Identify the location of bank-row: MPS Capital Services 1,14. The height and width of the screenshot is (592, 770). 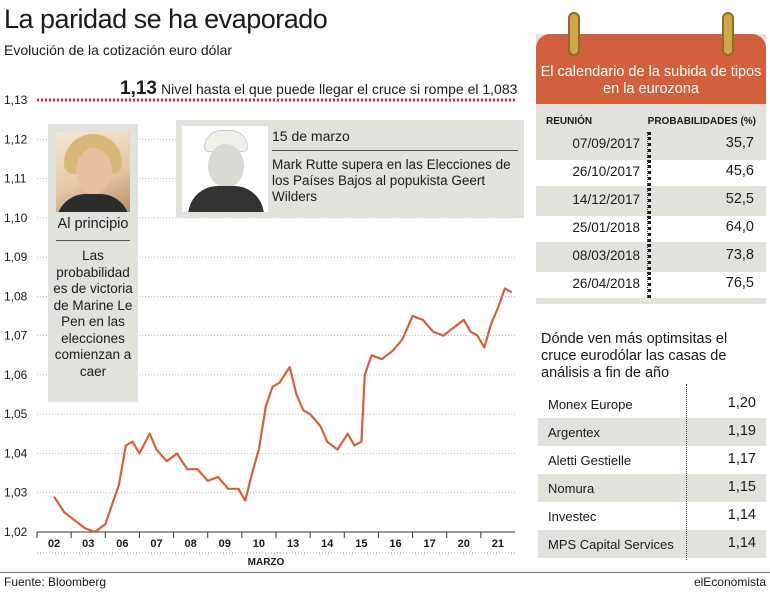
(652, 544).